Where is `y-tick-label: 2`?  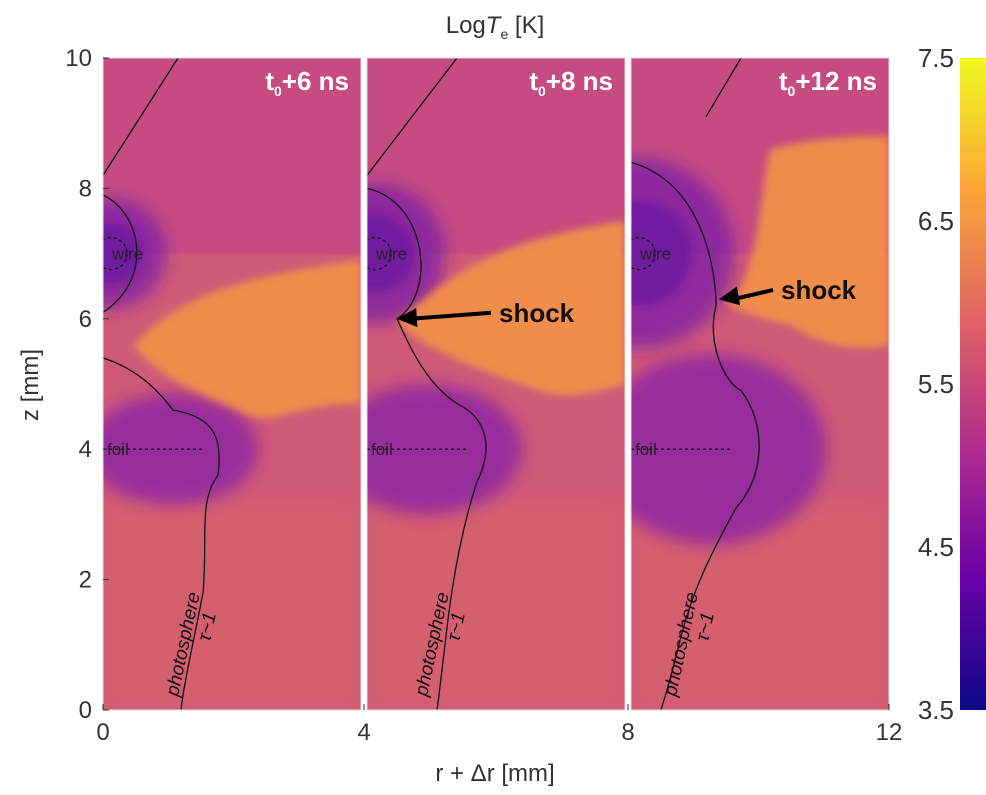 y-tick-label: 2 is located at coordinates (85, 580).